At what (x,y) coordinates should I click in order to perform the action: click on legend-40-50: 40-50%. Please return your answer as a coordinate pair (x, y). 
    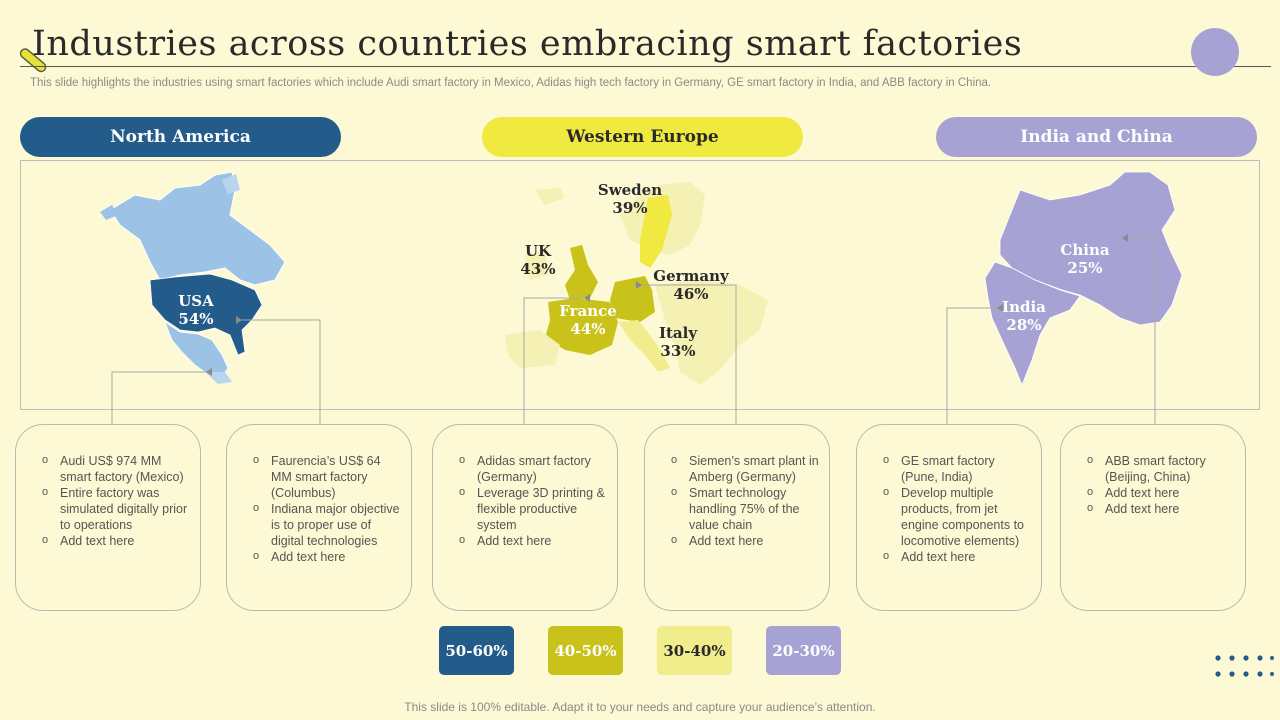
    Looking at the image, I should click on (585, 650).